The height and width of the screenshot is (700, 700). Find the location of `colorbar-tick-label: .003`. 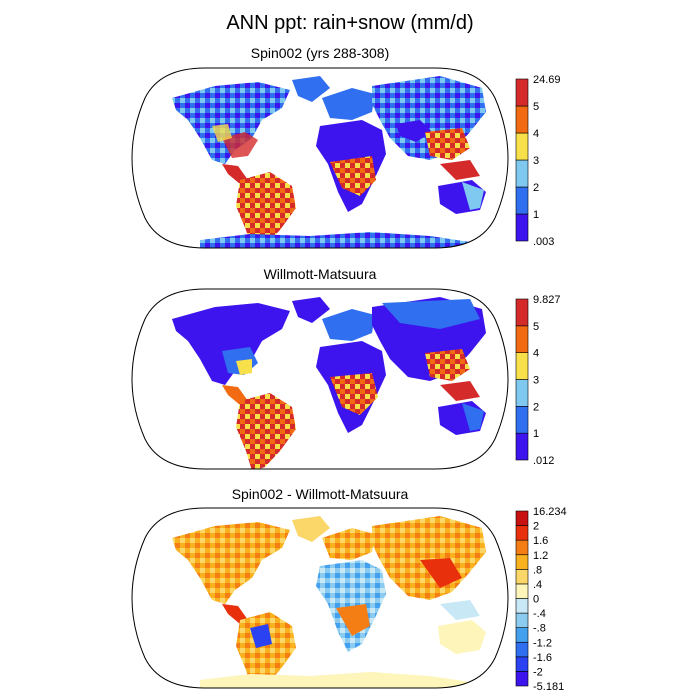

colorbar-tick-label: .003 is located at coordinates (543, 242).